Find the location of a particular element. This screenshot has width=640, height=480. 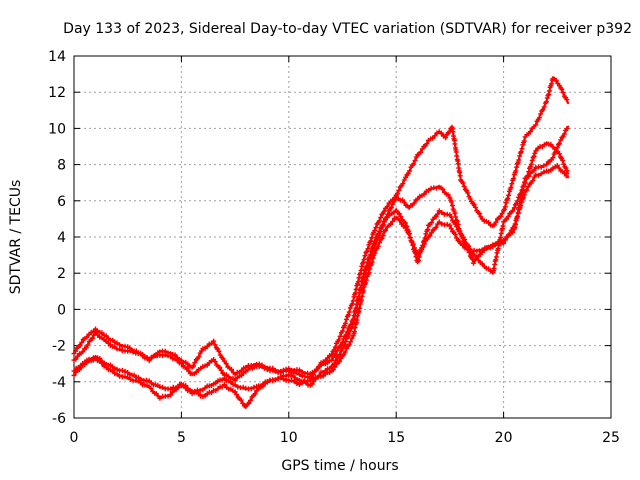

x-tick-label: 25 is located at coordinates (611, 438).